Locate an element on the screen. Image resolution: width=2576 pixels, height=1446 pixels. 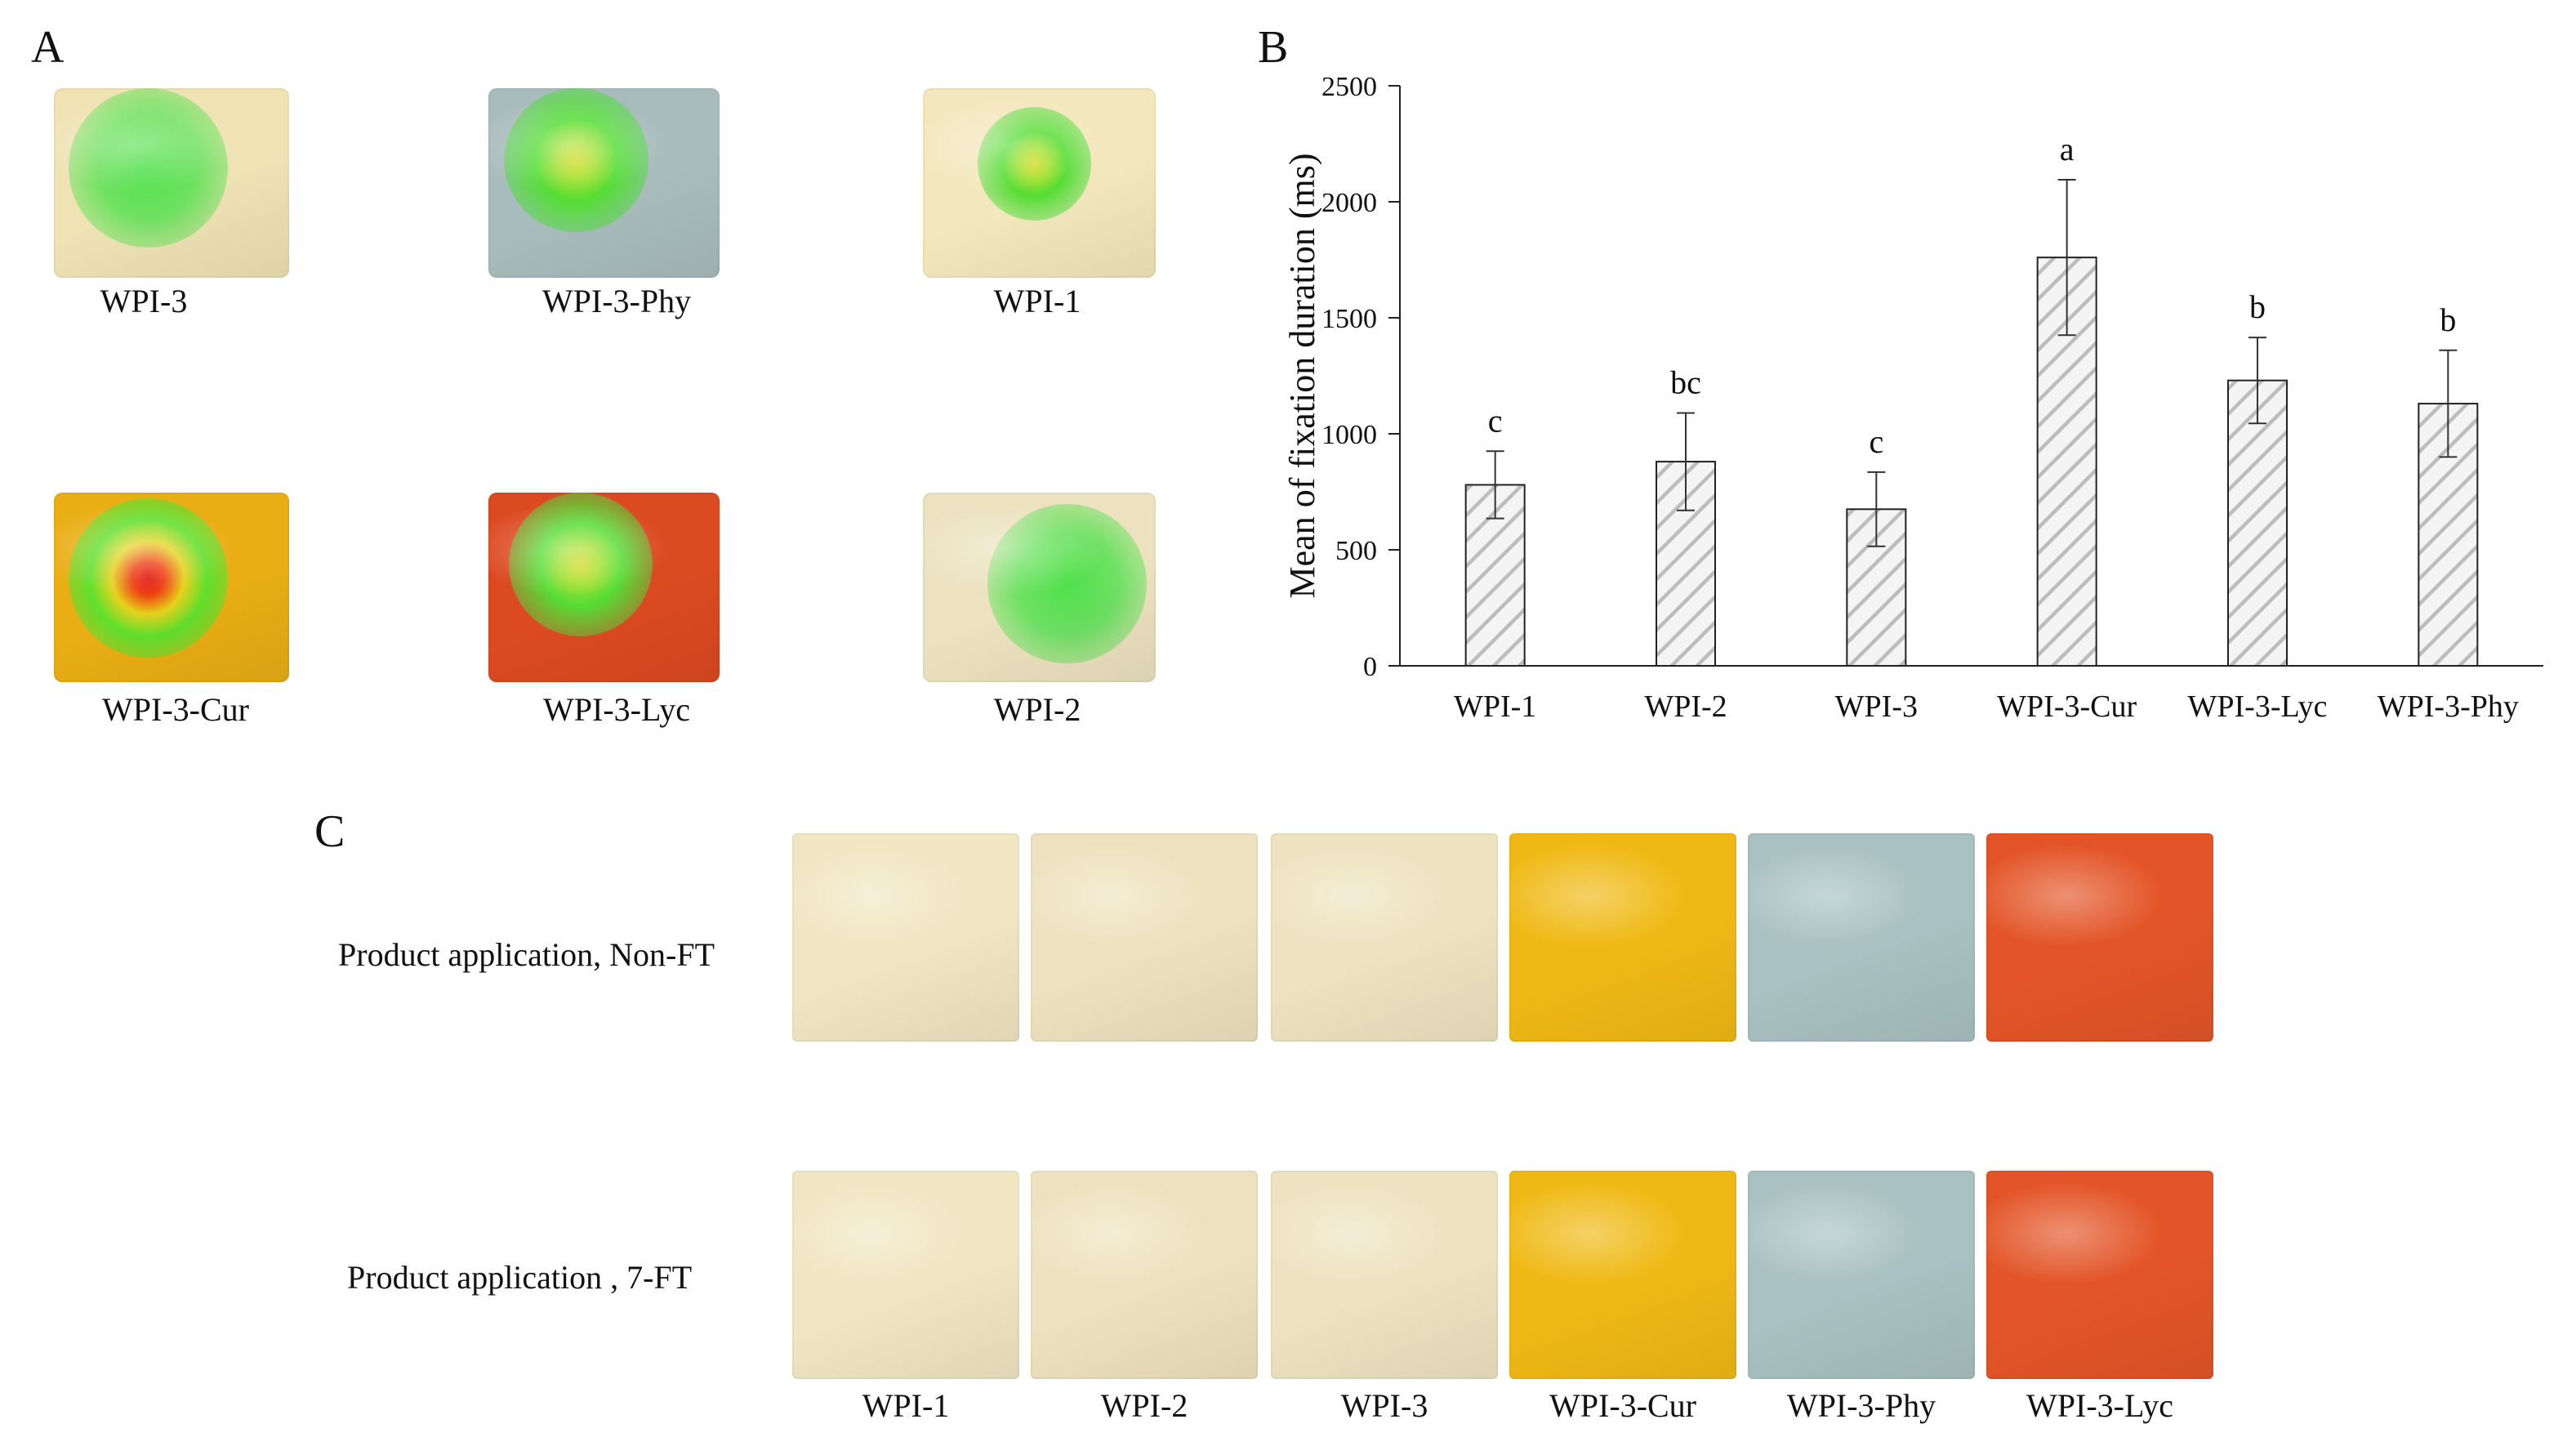
y-tick-label: 1500 is located at coordinates (1349, 319).